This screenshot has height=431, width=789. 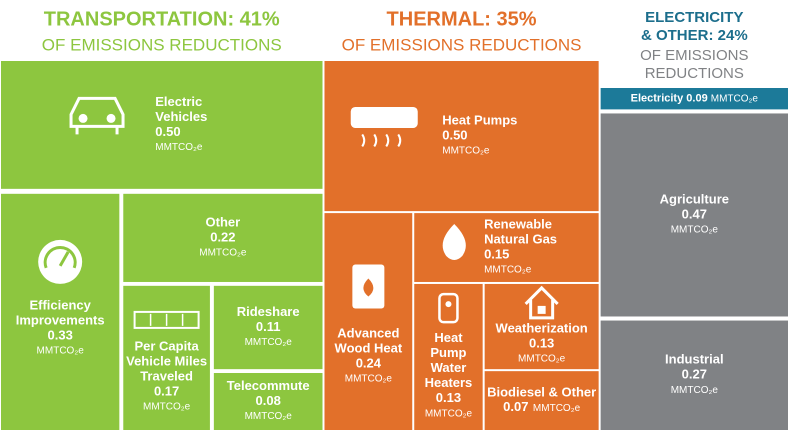 I want to click on tile-label: Vehicles, so click(x=181, y=116).